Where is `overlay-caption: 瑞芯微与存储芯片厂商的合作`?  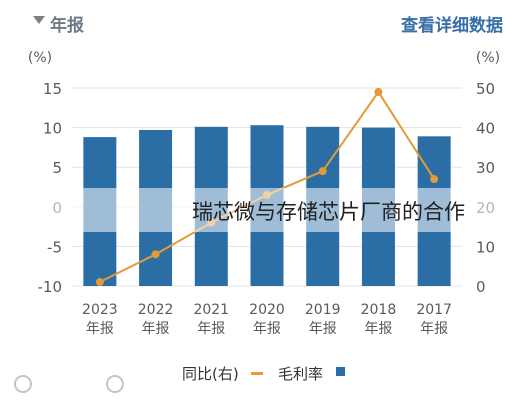 overlay-caption: 瑞芯微与存储芯片厂商的合作 is located at coordinates (328, 212).